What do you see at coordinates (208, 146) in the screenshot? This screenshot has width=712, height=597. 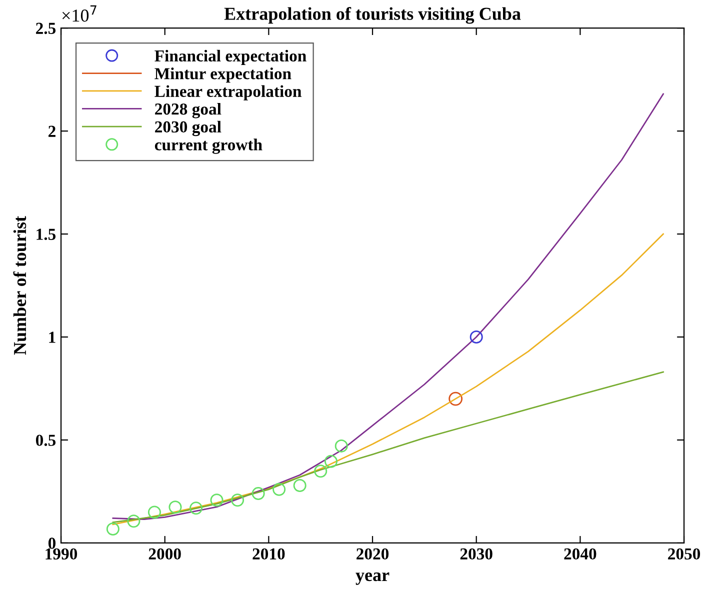 I see `legend-label: current growth` at bounding box center [208, 146].